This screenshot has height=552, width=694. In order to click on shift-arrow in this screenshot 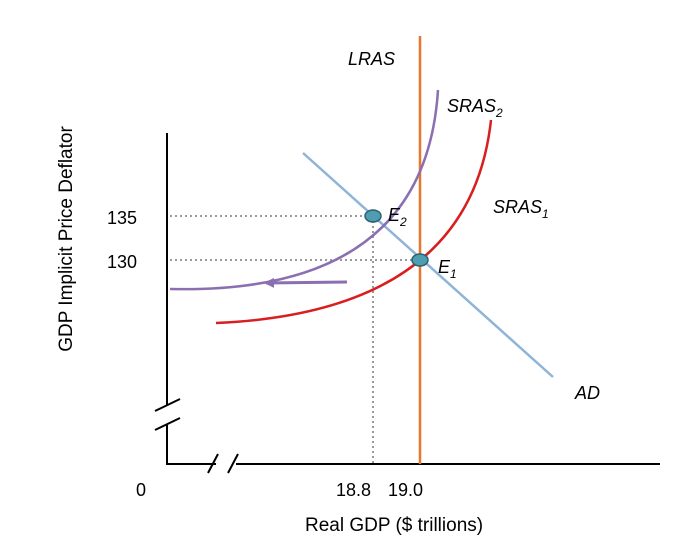, I will do `click(306, 282)`.